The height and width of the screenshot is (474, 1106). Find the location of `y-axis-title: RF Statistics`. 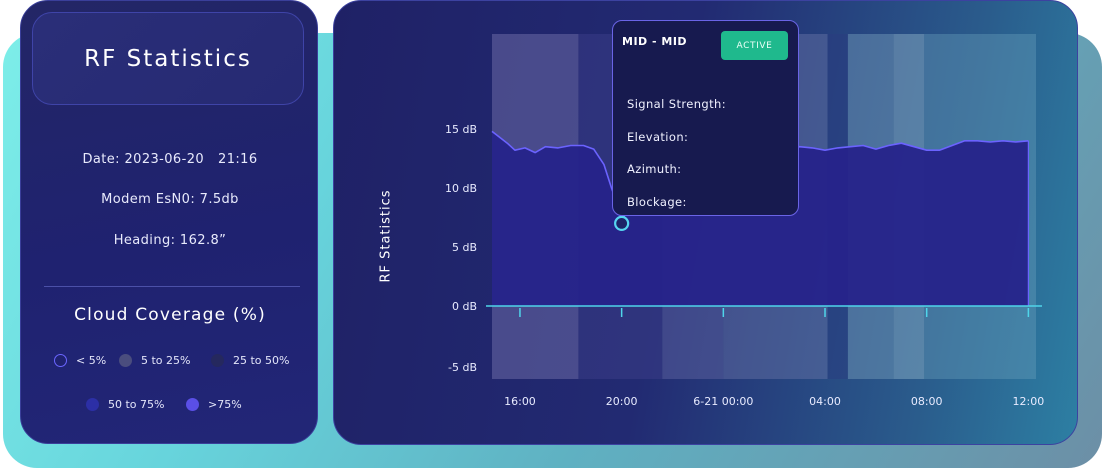

y-axis-title: RF Statistics is located at coordinates (386, 236).